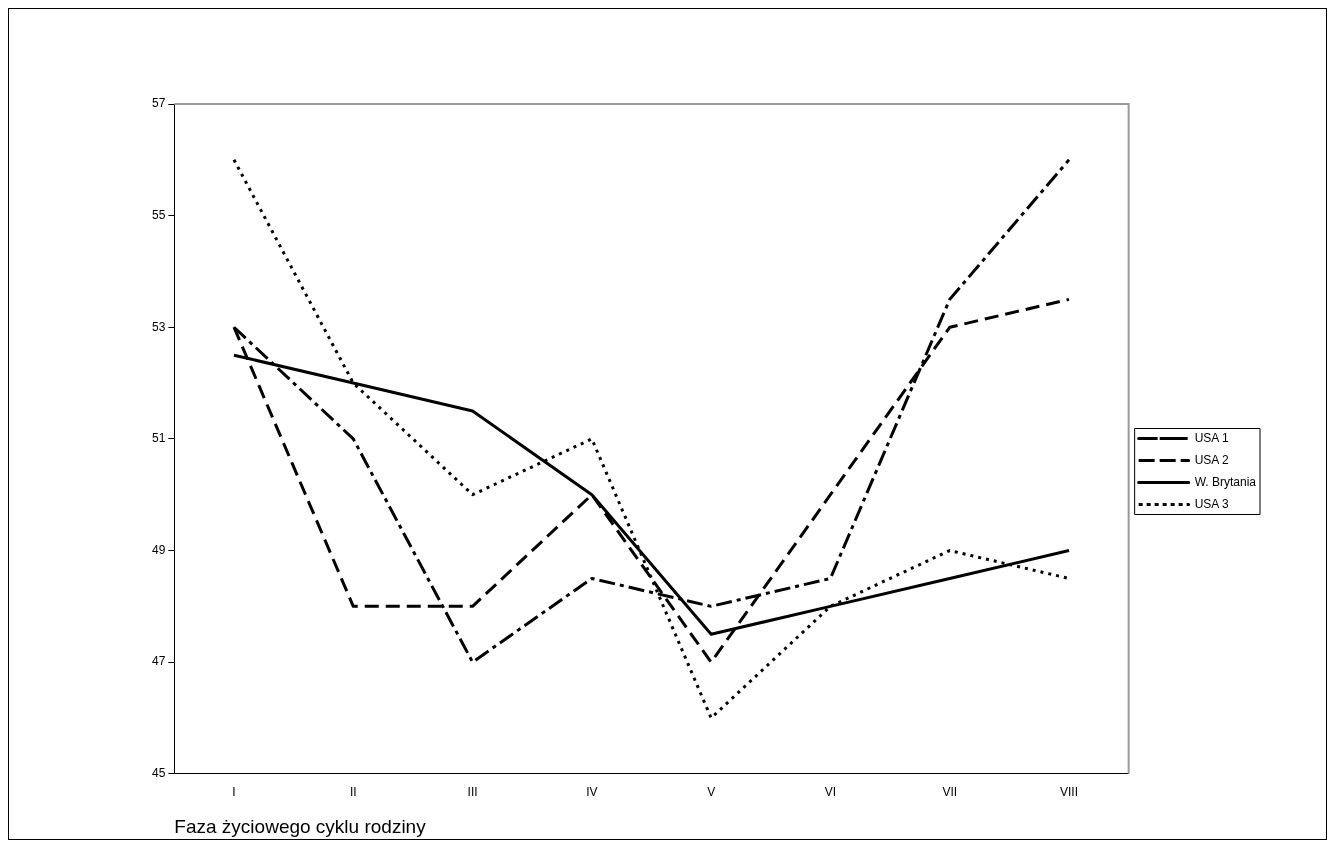 The image size is (1335, 848). Describe the element at coordinates (353, 792) in the screenshot. I see `x-tick-label: II` at that location.